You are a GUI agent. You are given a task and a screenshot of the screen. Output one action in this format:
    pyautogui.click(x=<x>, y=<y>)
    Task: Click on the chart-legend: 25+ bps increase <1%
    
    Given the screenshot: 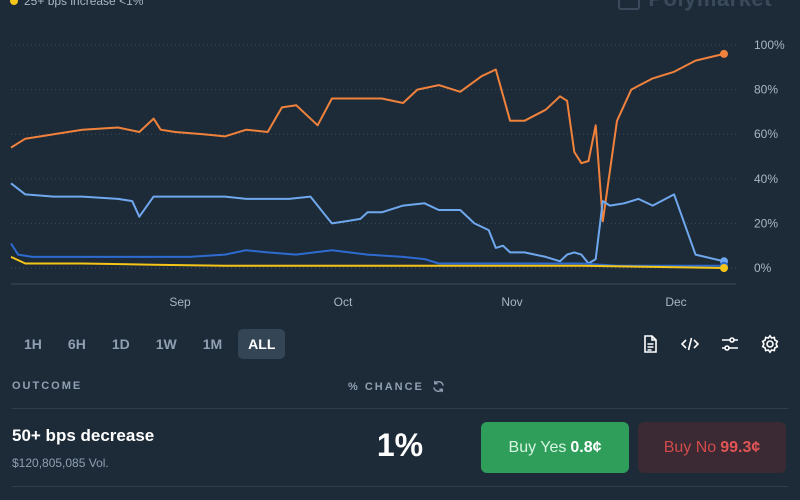 What is the action you would take?
    pyautogui.click(x=76, y=4)
    